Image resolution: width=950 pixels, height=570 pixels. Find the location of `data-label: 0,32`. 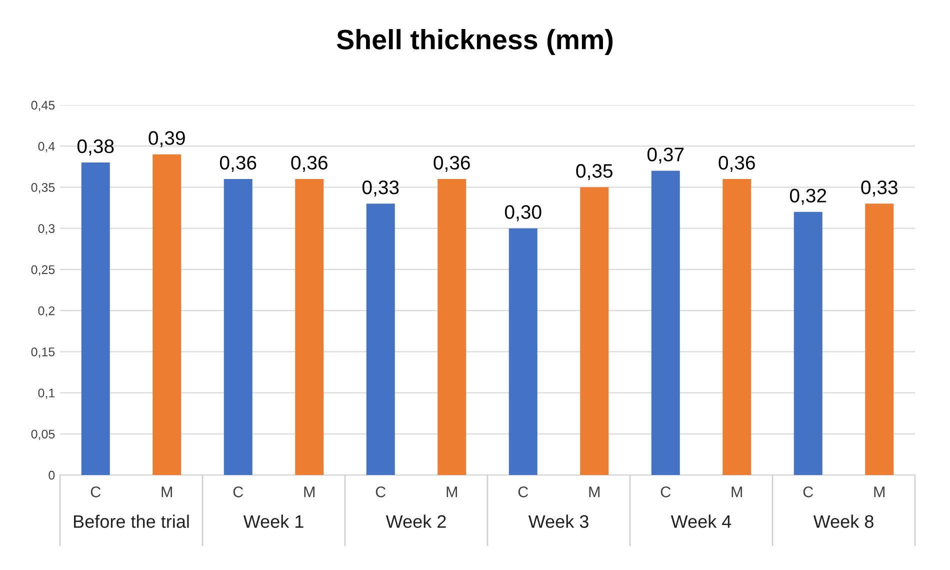

data-label: 0,32 is located at coordinates (808, 196).